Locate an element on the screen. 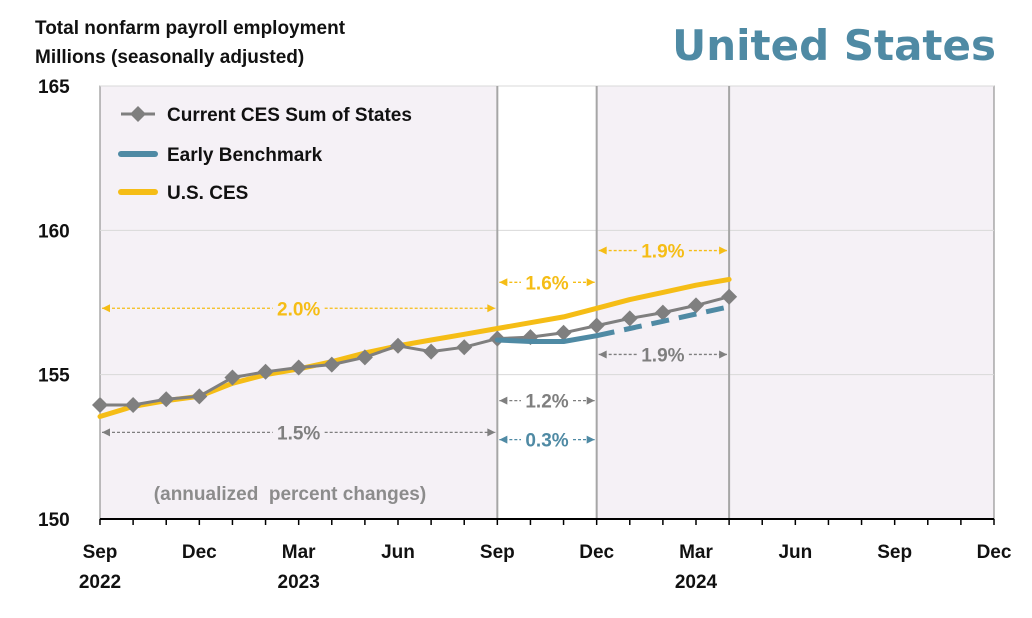 The image size is (1032, 618). chart-title: Total nonfarm payroll employment is located at coordinates (190, 28).